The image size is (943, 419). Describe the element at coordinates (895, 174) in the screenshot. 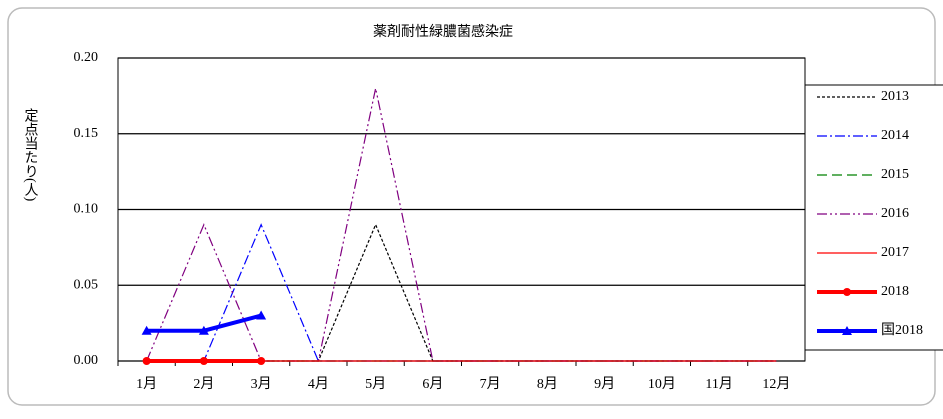

I see `legend-label: 2015` at that location.